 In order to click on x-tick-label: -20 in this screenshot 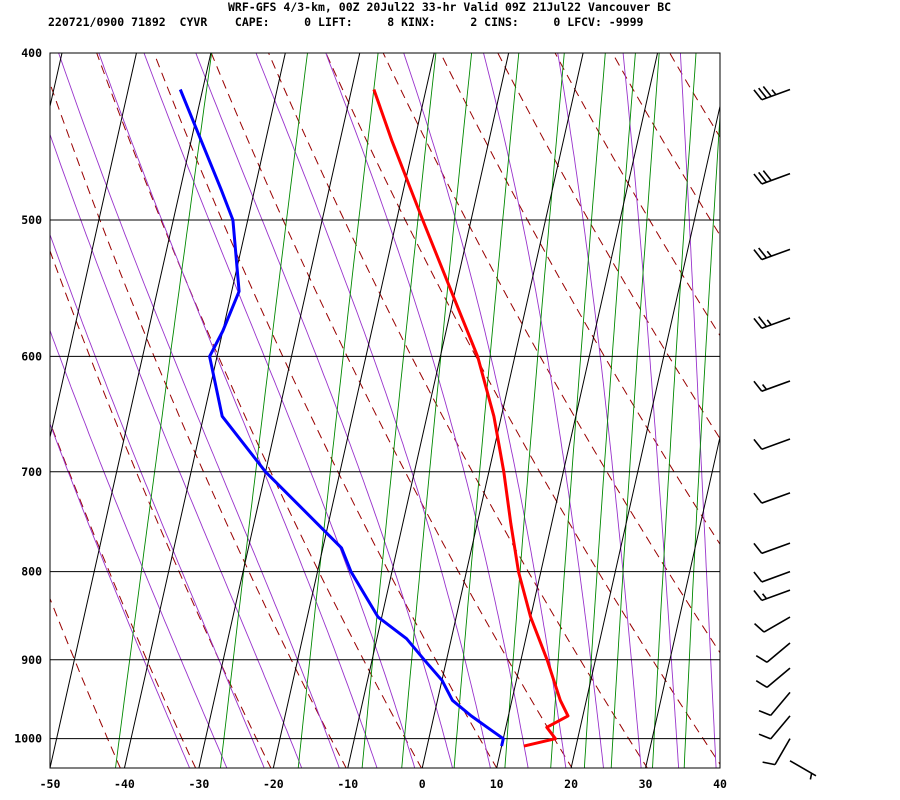, I will do `click(273, 784)`.